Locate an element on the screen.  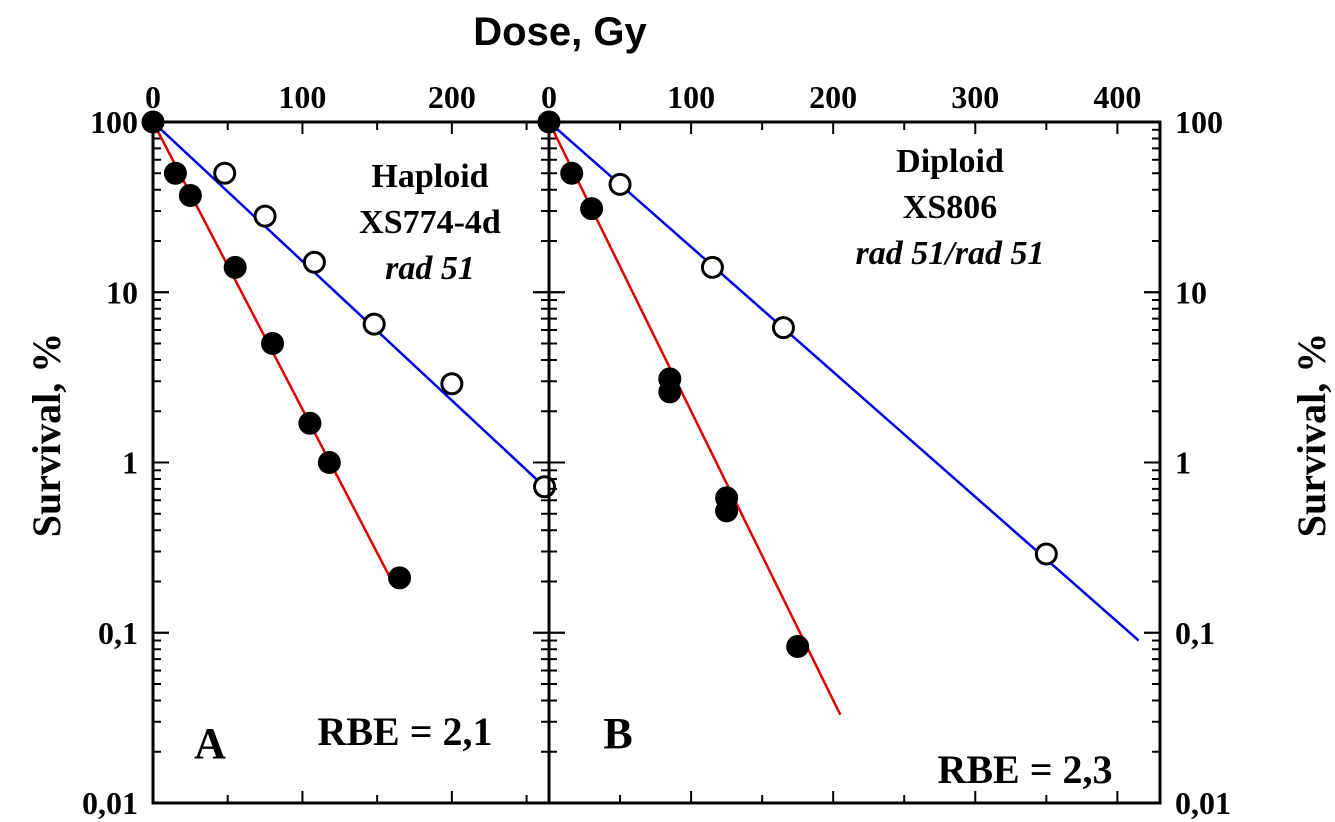
y-tick-label-left: 100 is located at coordinates (114, 122).